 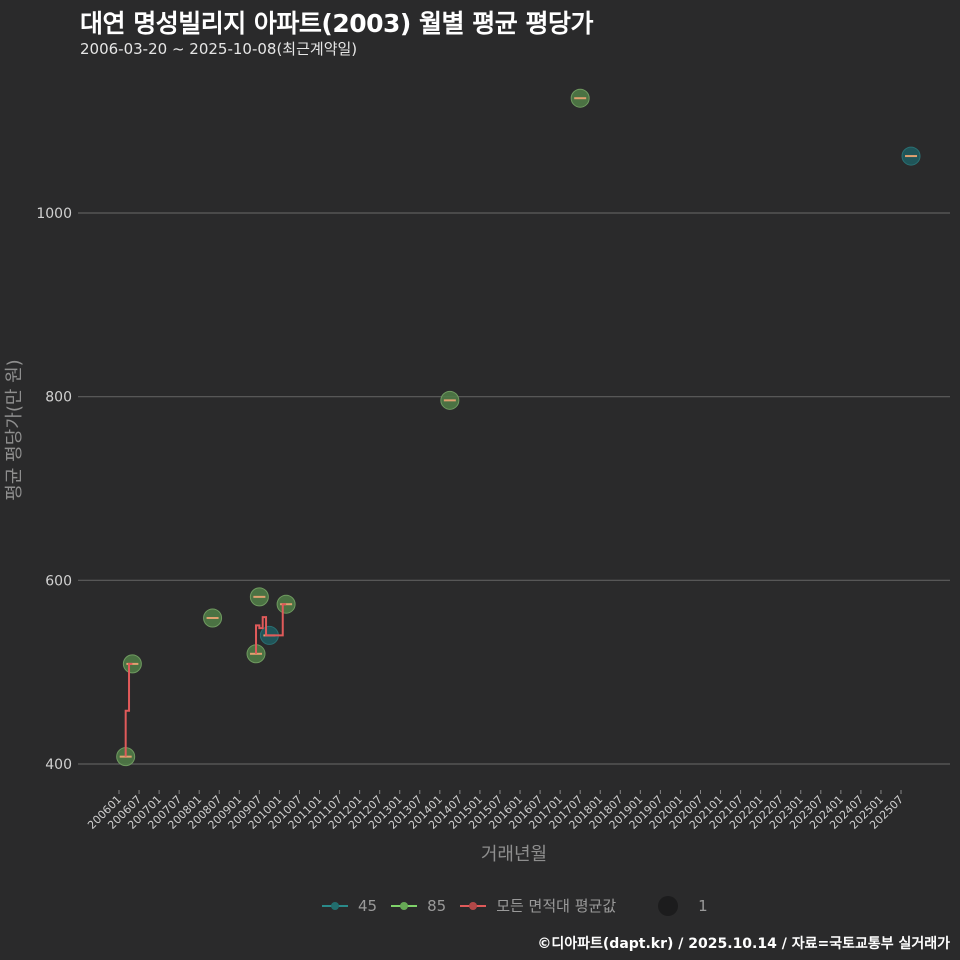 What do you see at coordinates (336, 23) in the screenshot?
I see `chart-title: 대연 명성빌리지 아파트(2003) 월별 평균 평당가` at bounding box center [336, 23].